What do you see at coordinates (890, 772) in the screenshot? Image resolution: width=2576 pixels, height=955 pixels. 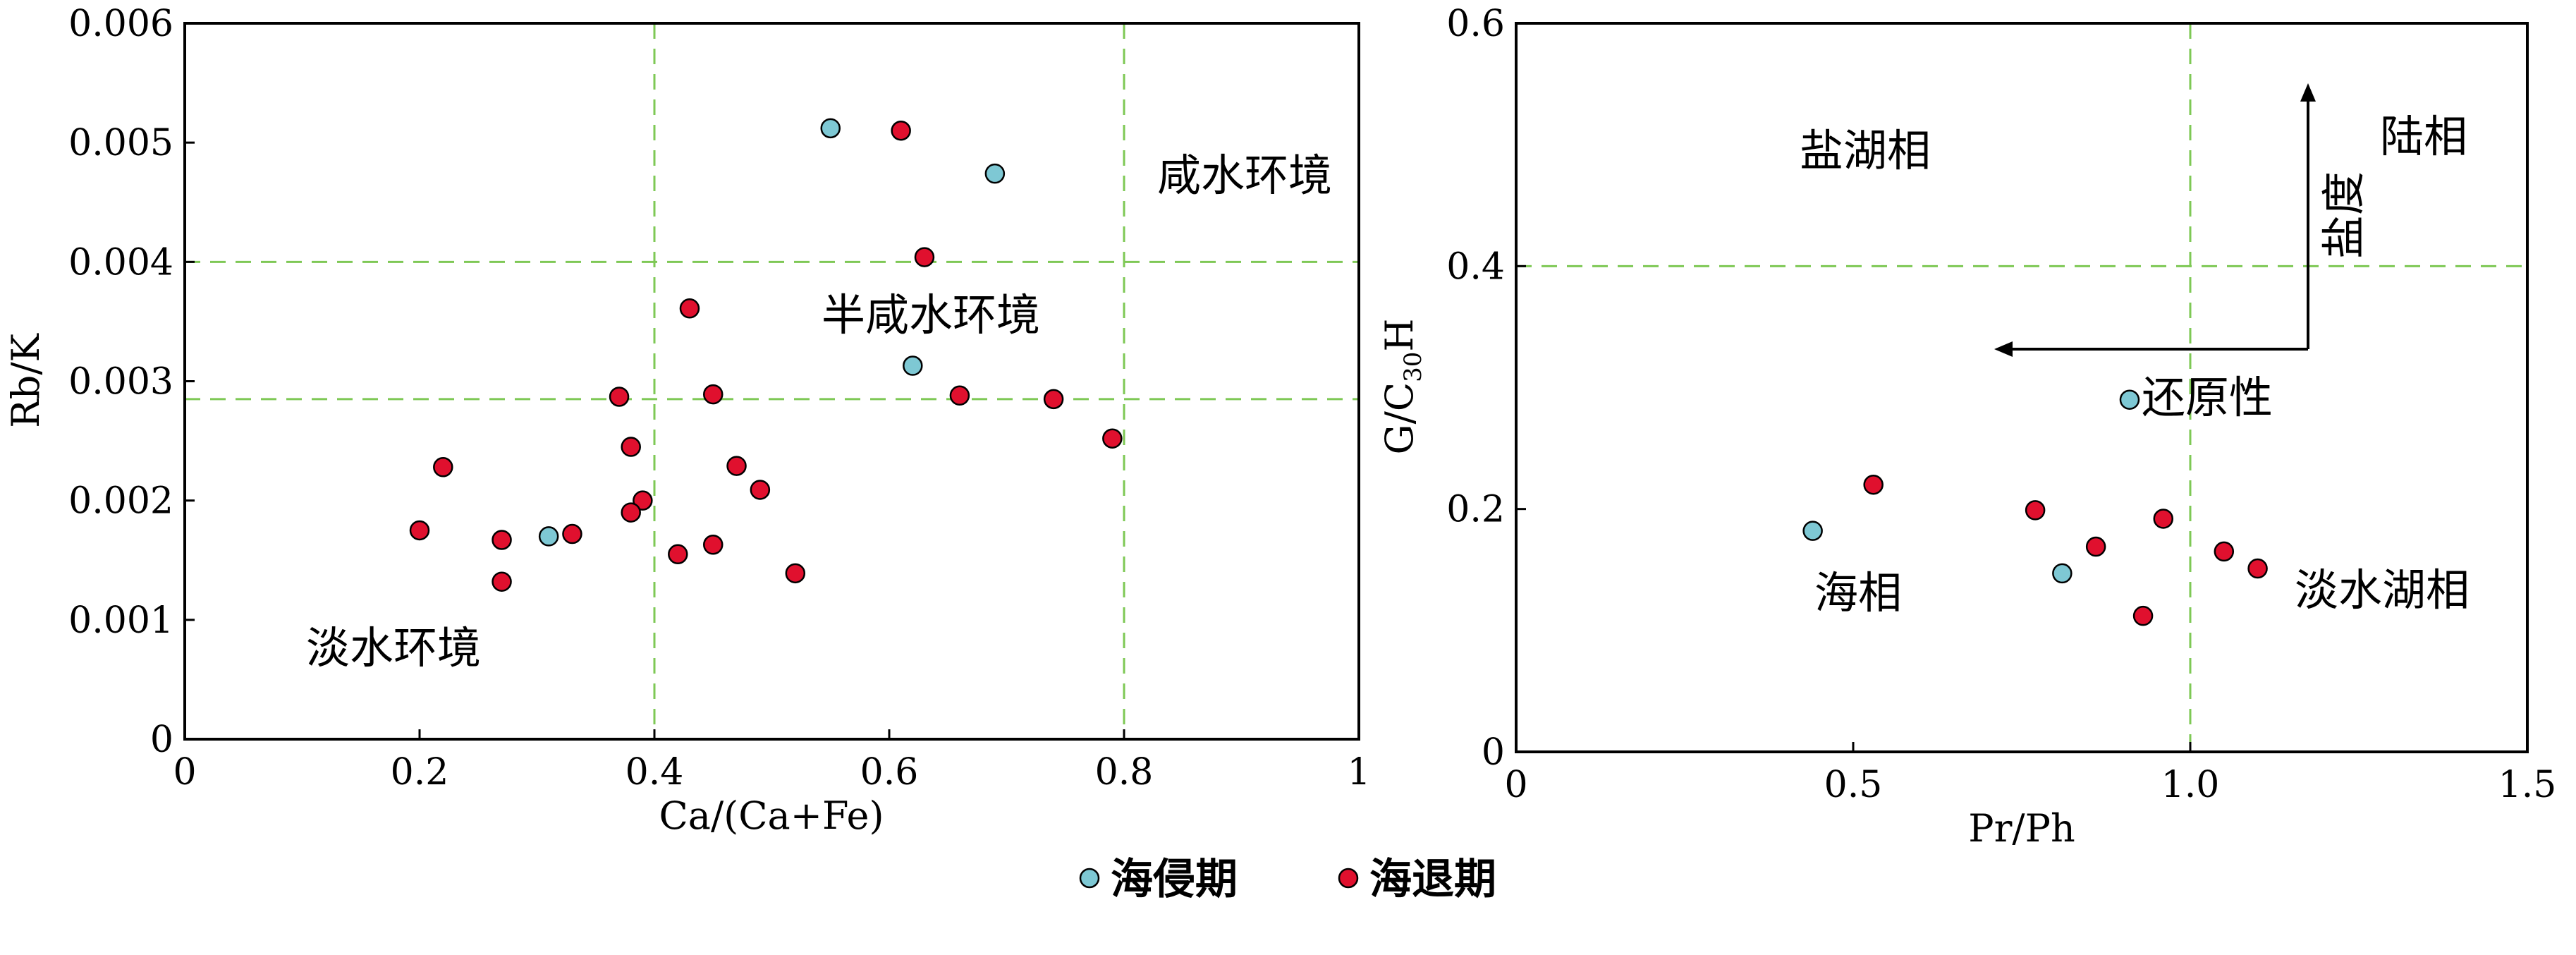 I see `x-tick-label: 0.6` at bounding box center [890, 772].